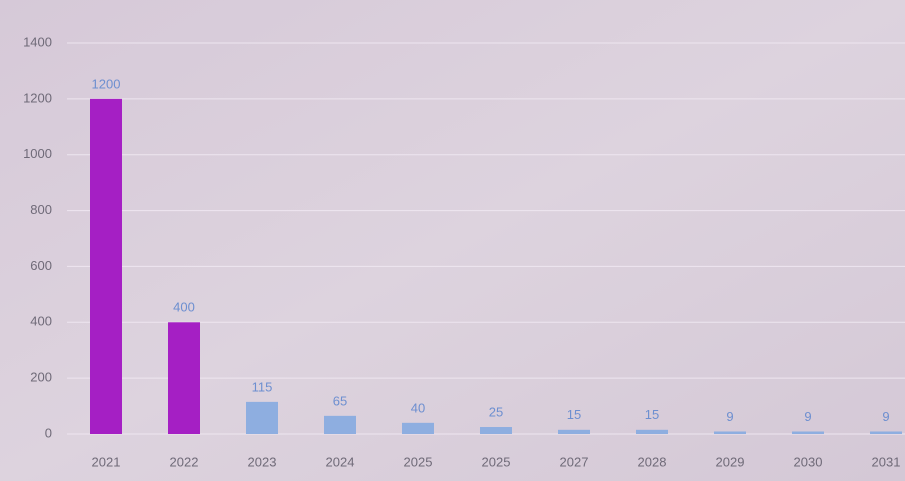  Describe the element at coordinates (37, 41) in the screenshot. I see `y-tick-label: 1400` at that location.